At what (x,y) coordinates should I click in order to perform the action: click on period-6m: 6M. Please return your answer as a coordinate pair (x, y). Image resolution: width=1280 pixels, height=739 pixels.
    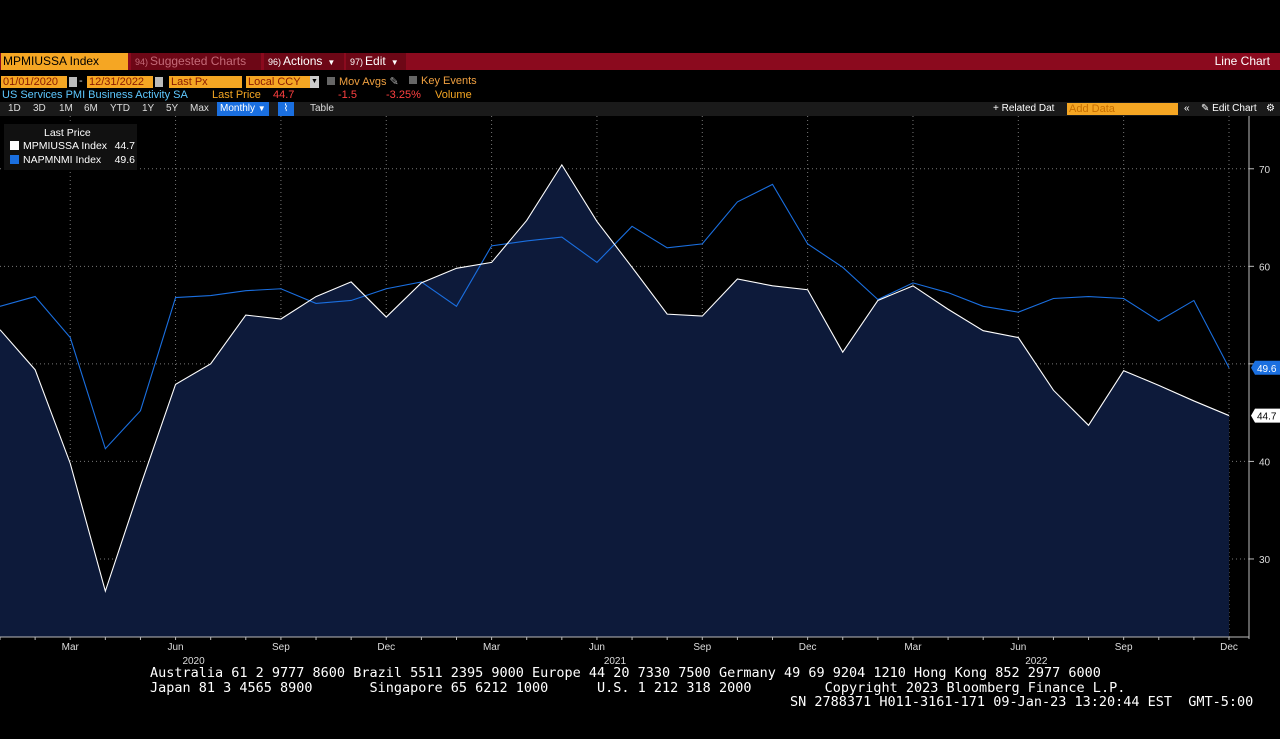
    Looking at the image, I should click on (91, 108).